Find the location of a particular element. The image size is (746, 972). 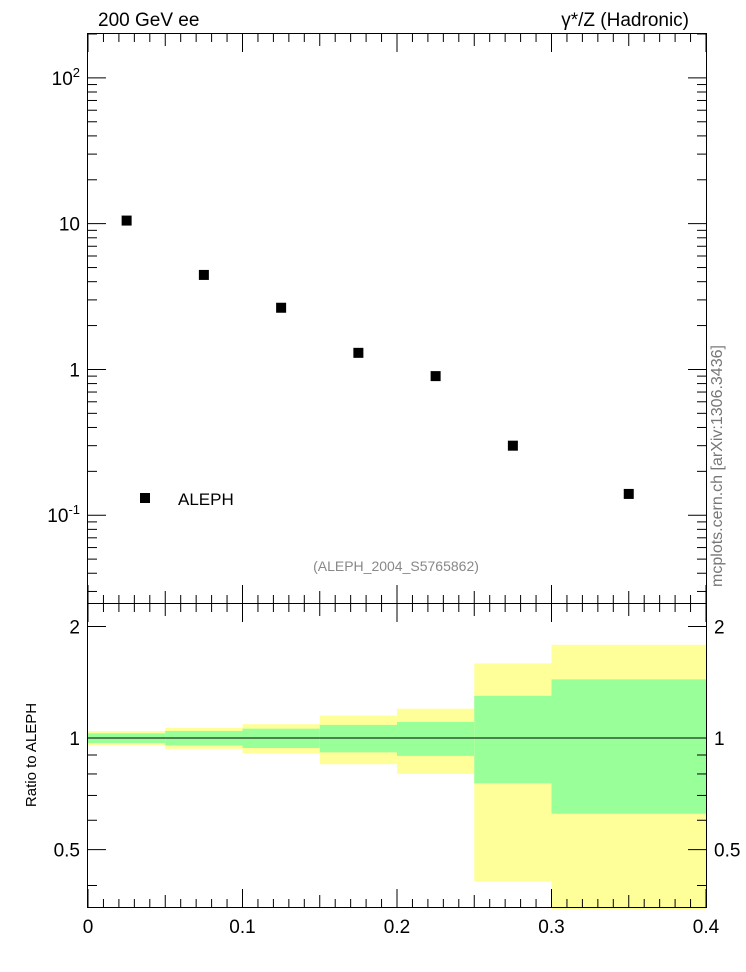

ratio-x-tick-label: 0.4 is located at coordinates (706, 927).